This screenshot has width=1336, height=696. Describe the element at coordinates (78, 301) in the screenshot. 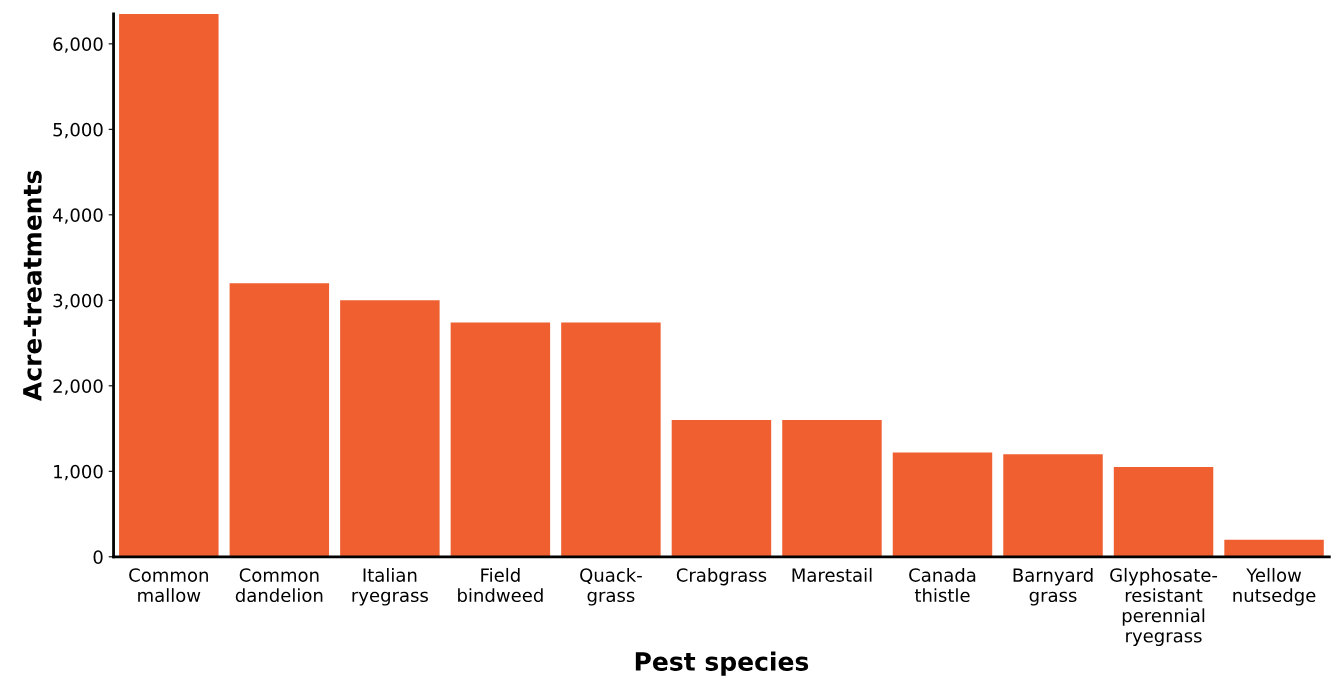

I see `y-tick-label: 3,000` at that location.